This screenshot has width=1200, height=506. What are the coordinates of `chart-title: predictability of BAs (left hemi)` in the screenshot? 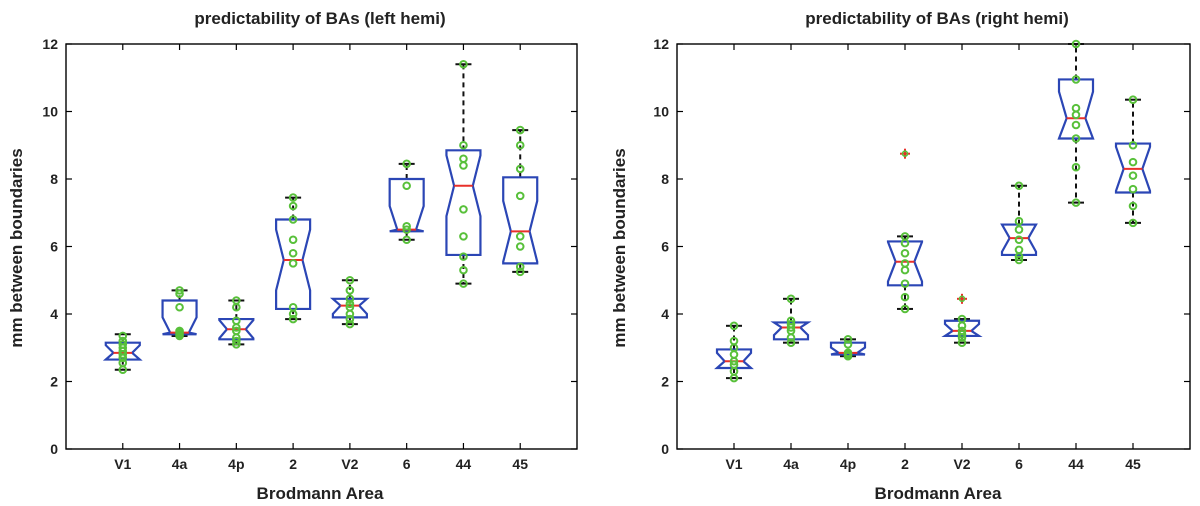 It's located at (319, 18).